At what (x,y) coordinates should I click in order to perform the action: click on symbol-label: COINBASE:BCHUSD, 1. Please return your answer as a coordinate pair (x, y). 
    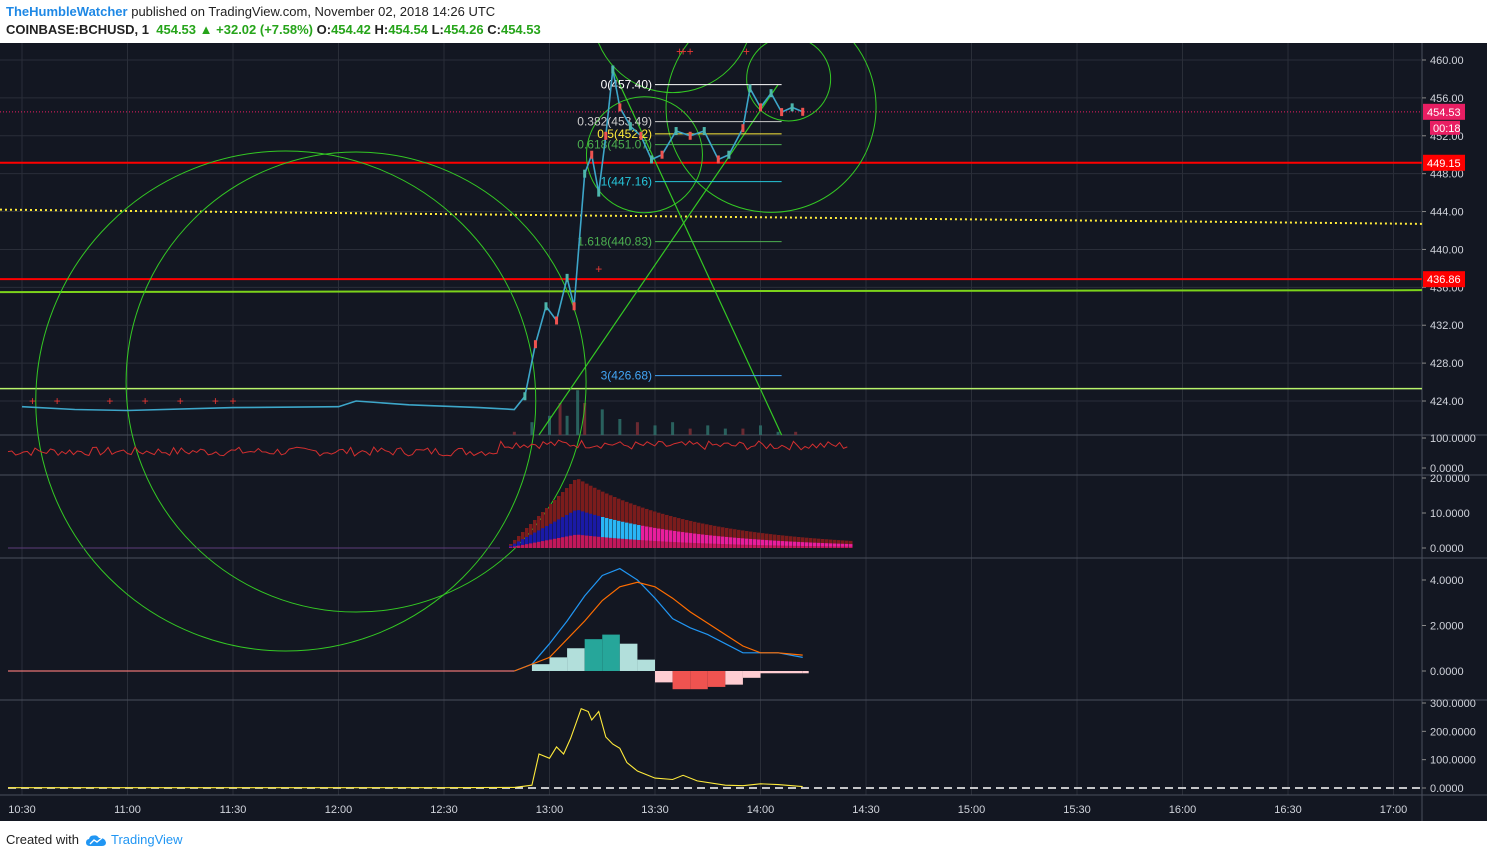
    Looking at the image, I should click on (78, 29).